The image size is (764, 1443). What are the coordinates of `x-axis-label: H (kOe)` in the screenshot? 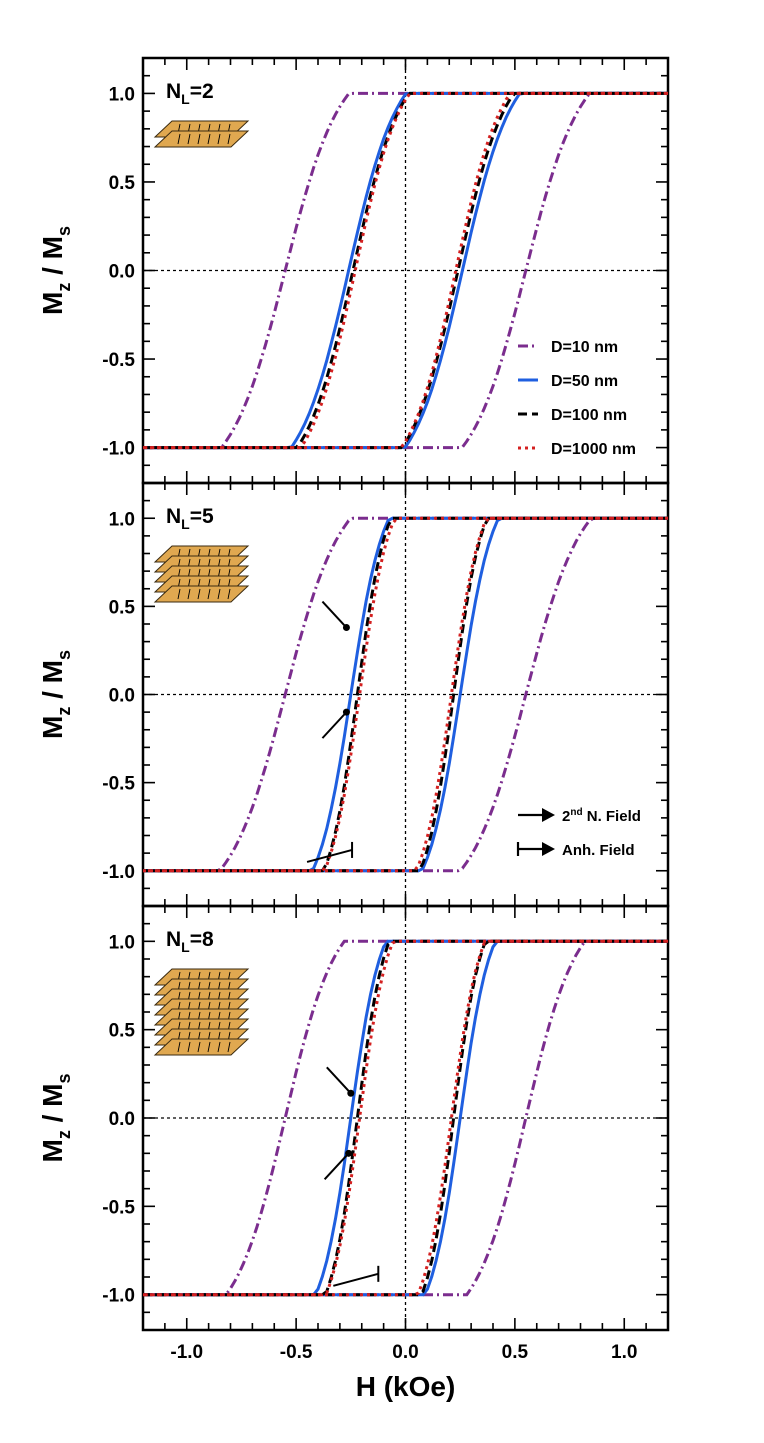 It's located at (406, 1386).